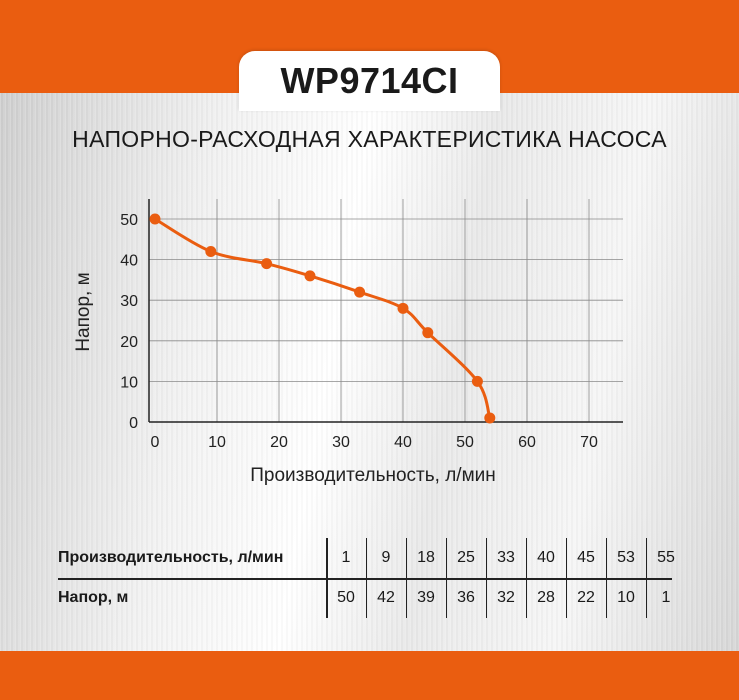 The image size is (739, 700). What do you see at coordinates (279, 442) in the screenshot?
I see `x-tick-label: 20` at bounding box center [279, 442].